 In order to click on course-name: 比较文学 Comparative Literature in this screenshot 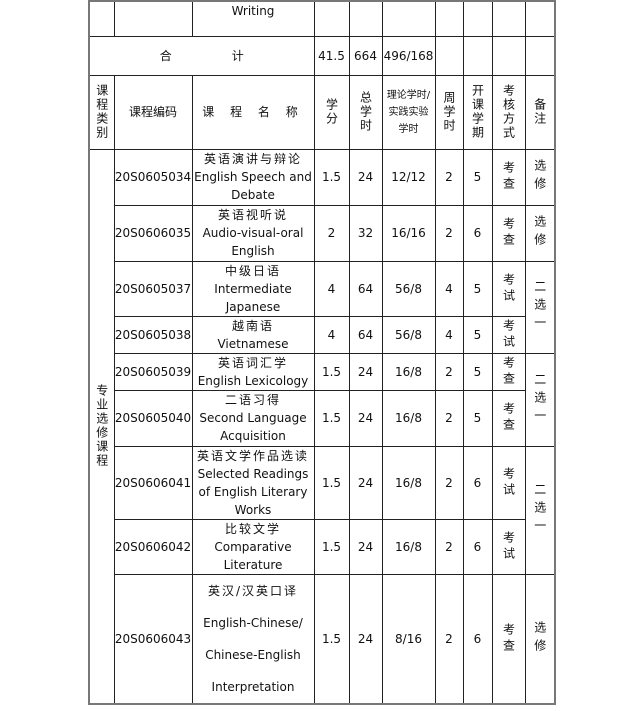, I will do `click(253, 546)`.